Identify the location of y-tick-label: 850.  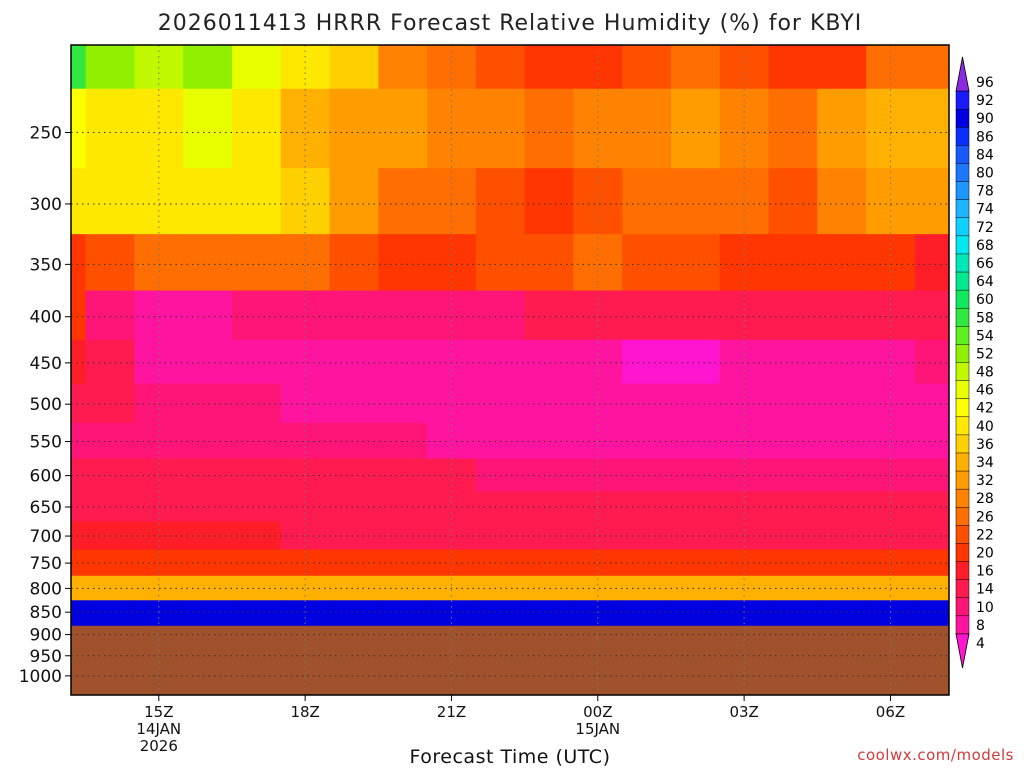
(46, 613).